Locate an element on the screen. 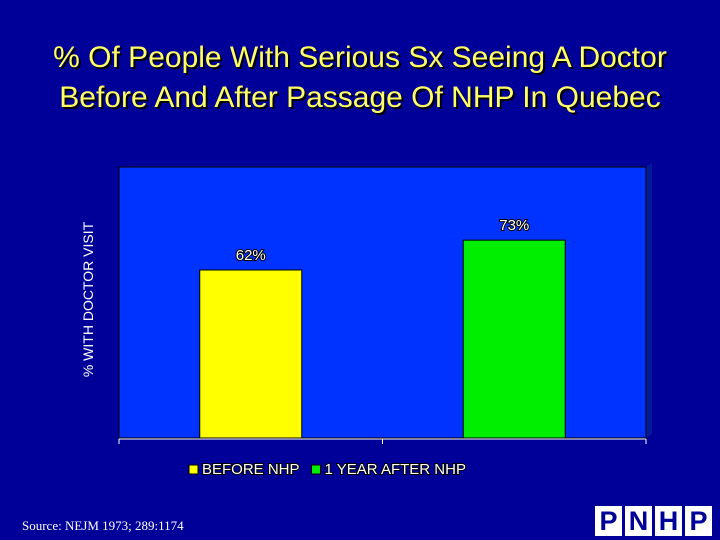  legend-label: 1 YEAR AFTER NHP is located at coordinates (395, 469).